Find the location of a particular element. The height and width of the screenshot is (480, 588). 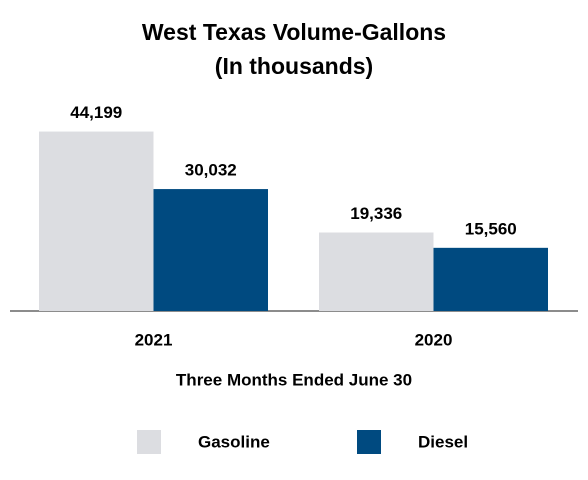

value-label: 15,560 is located at coordinates (491, 228).